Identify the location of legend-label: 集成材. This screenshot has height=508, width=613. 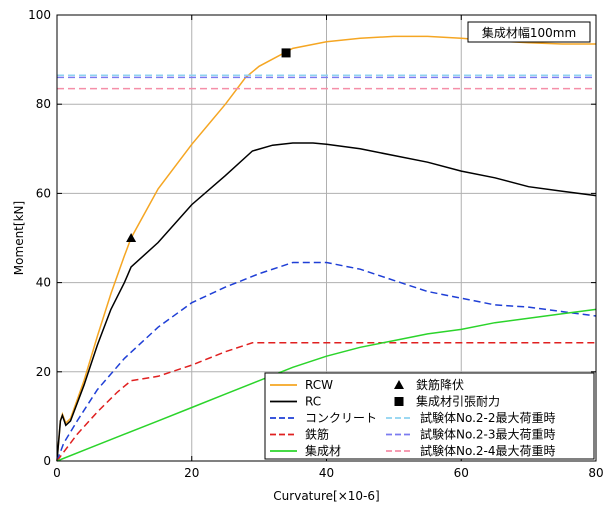
(323, 450).